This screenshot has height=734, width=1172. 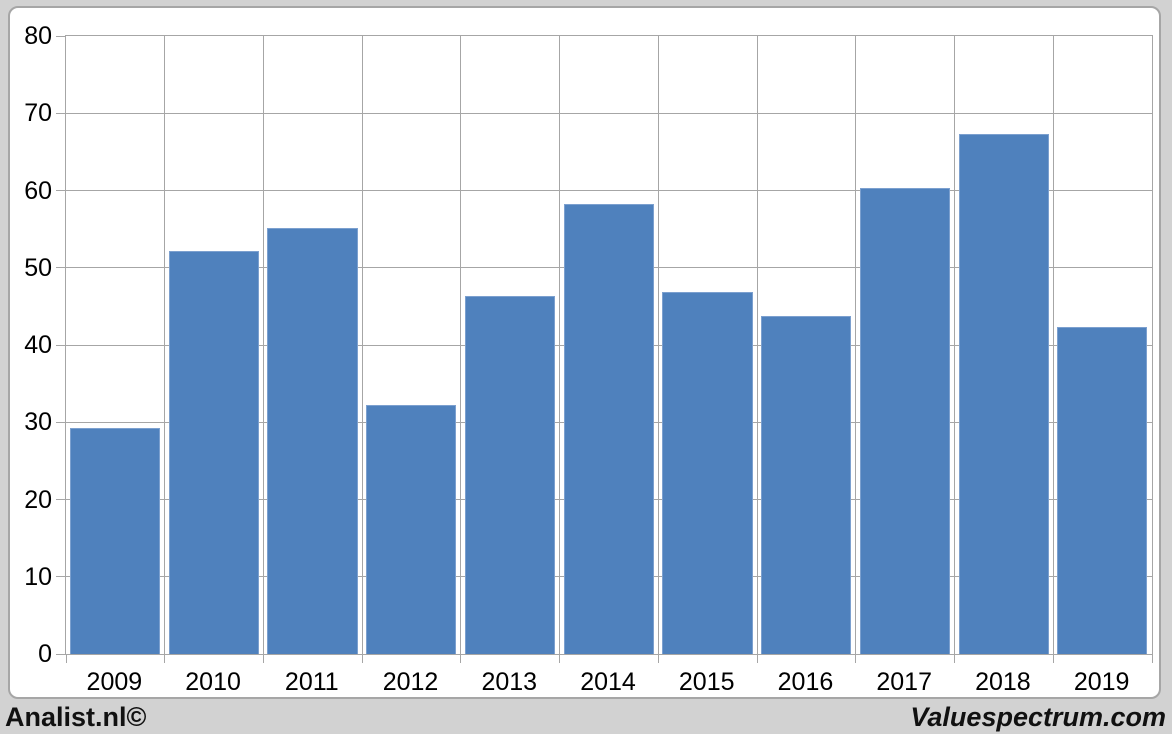 I want to click on branding-footer: Analist.nl© Valuespectrum.com, so click(x=586, y=716).